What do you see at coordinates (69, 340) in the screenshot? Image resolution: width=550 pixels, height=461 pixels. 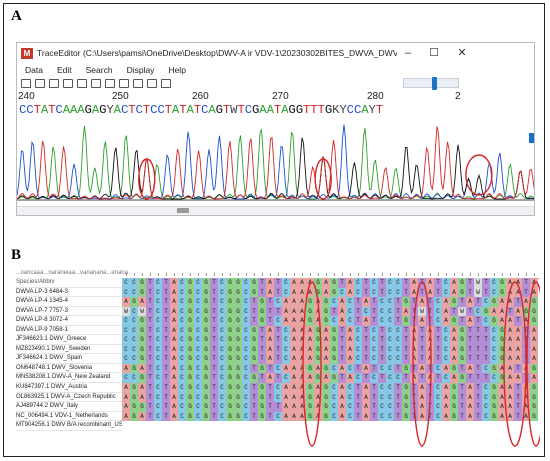 I see `sequence-name: JF346623.1 DWV_Greece` at bounding box center [69, 340].